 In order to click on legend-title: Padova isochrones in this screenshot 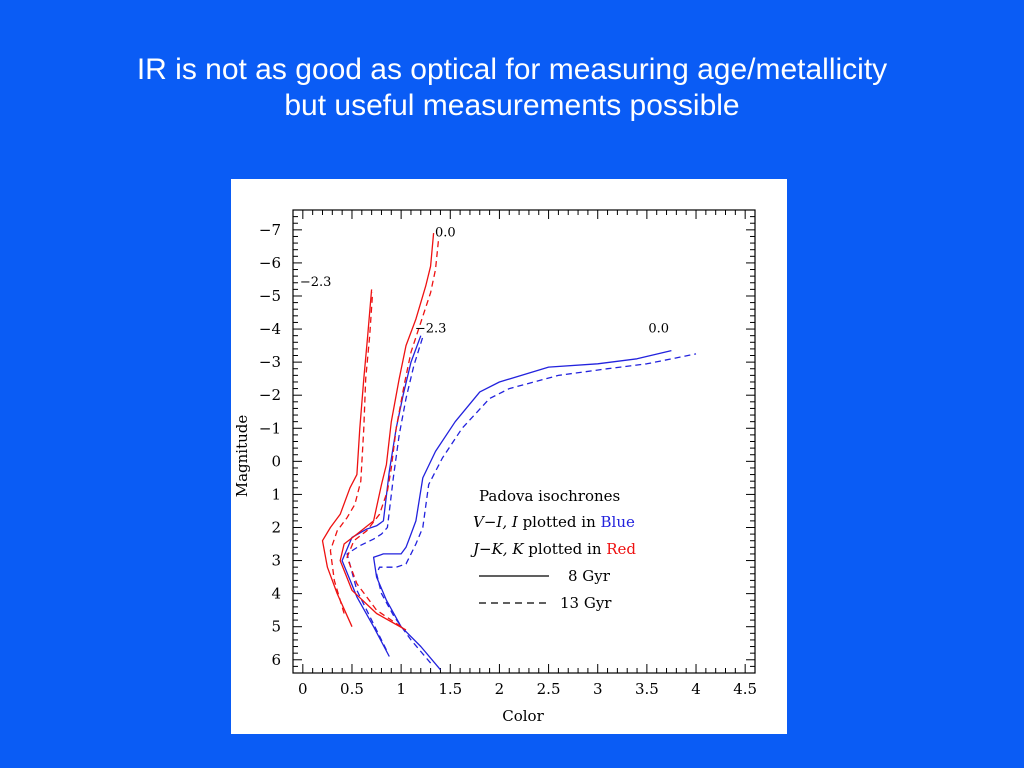, I will do `click(549, 496)`.